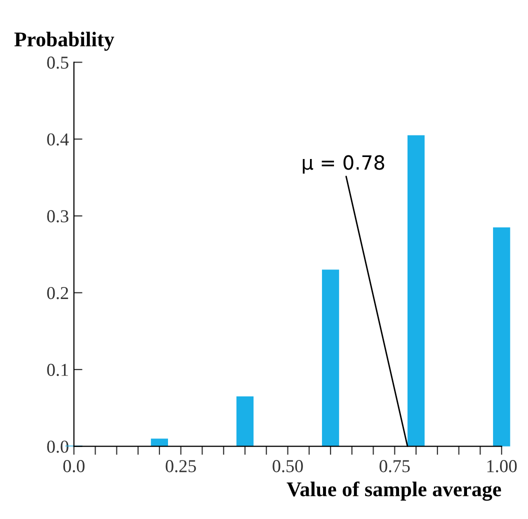  What do you see at coordinates (395, 466) in the screenshot?
I see `x-tick-label: 0.75` at bounding box center [395, 466].